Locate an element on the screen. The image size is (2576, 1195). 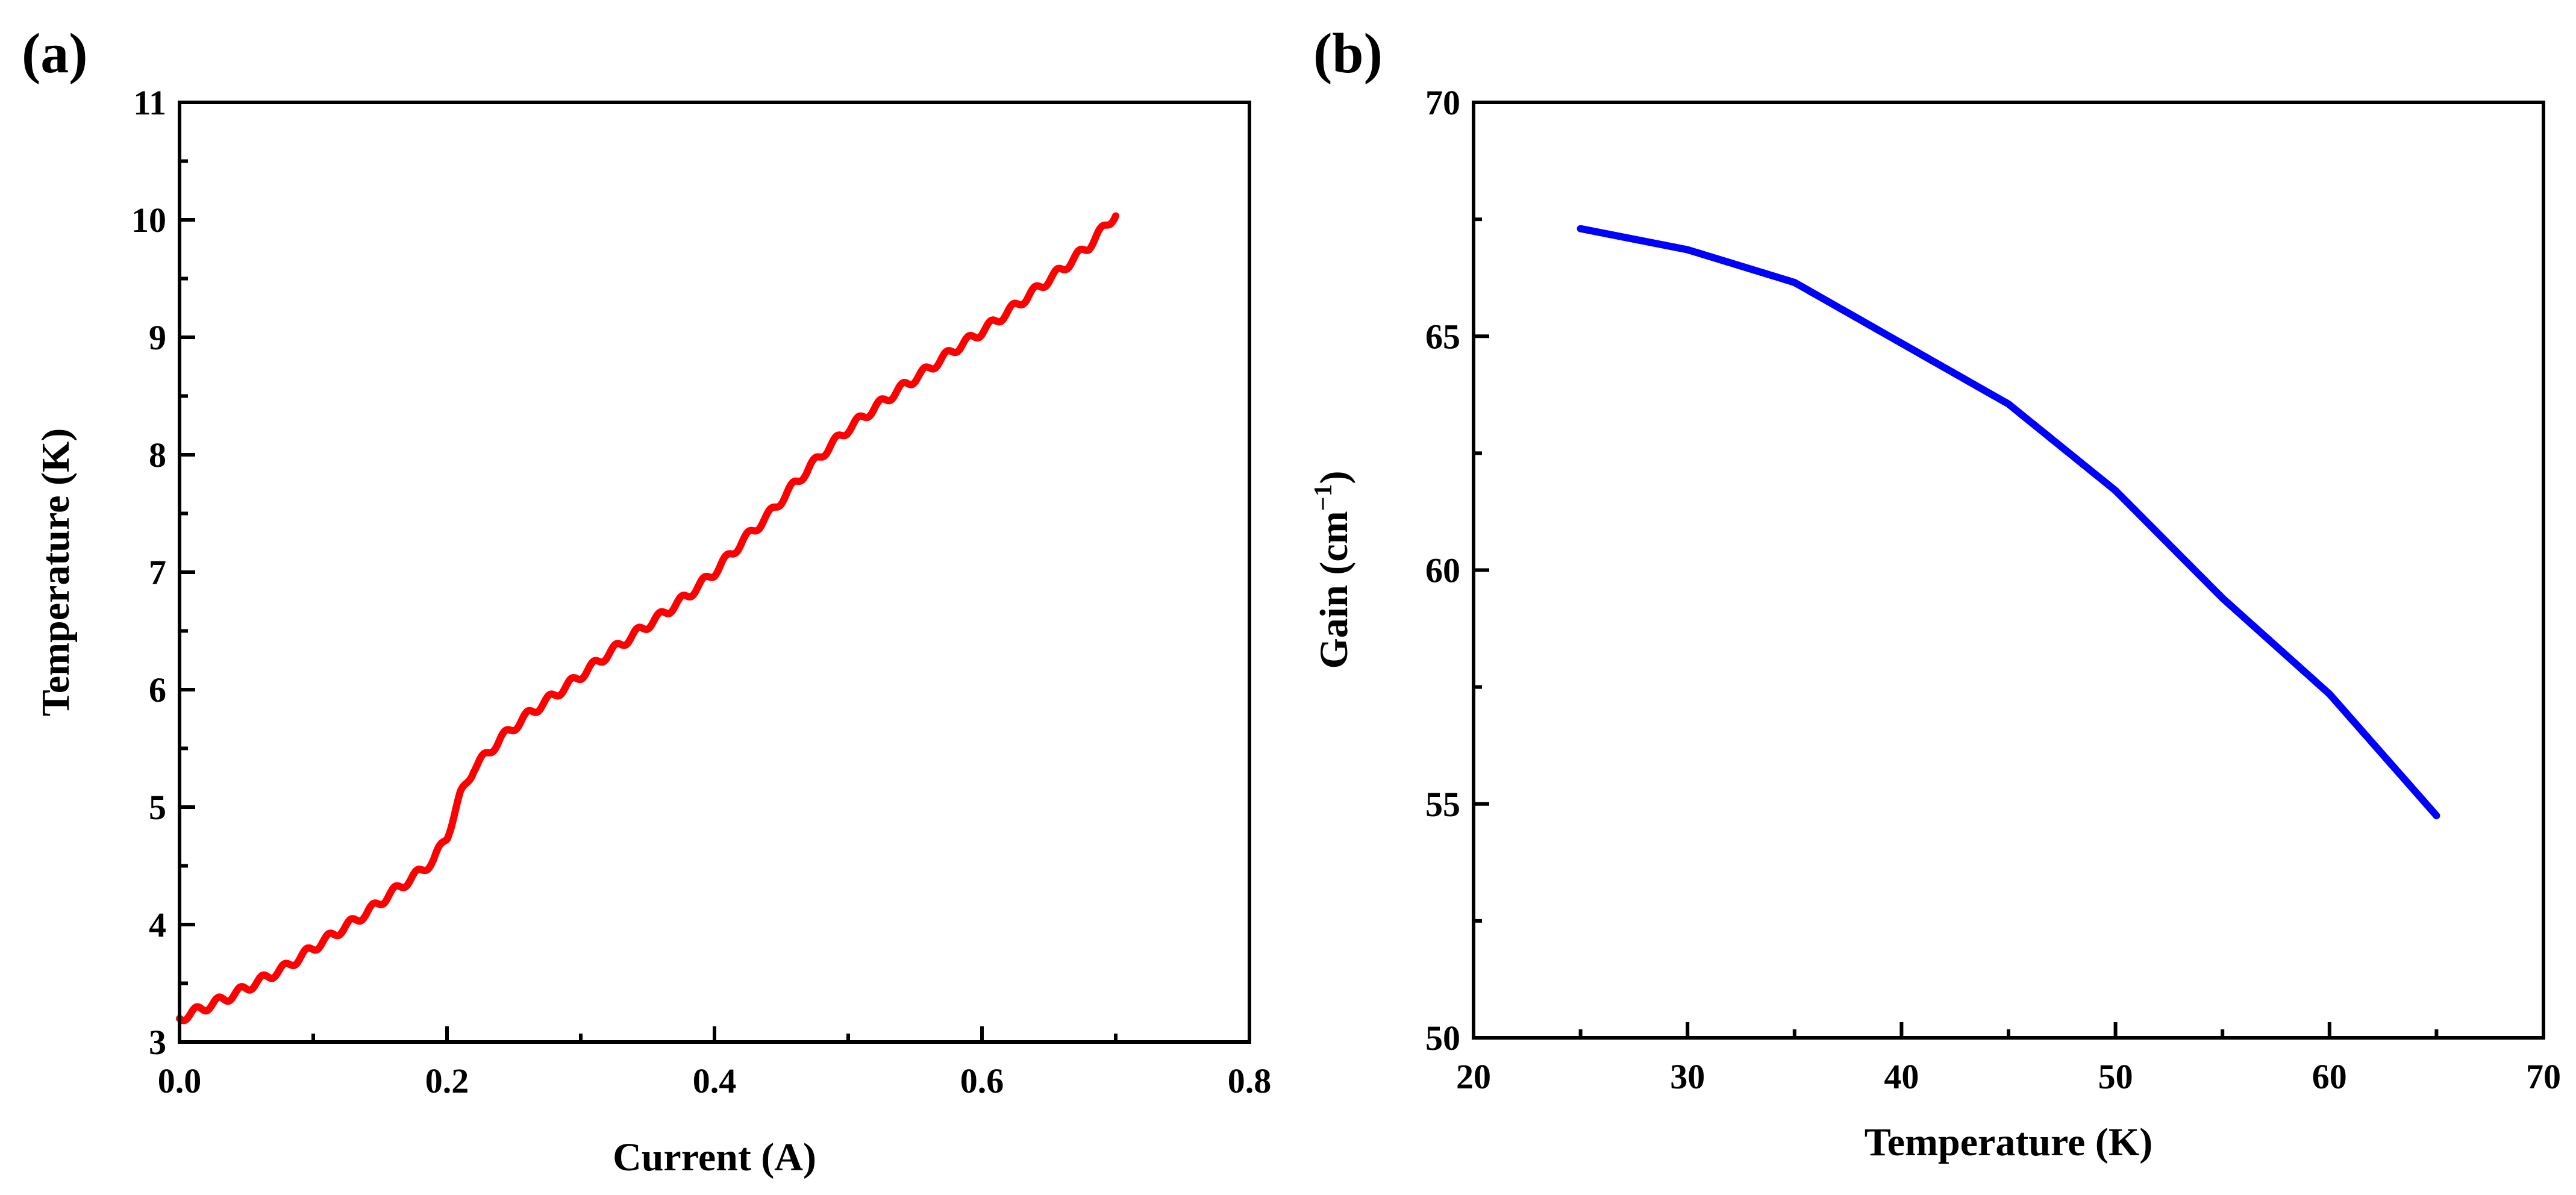
panel-a-y-tick-label: 4 is located at coordinates (158, 924).